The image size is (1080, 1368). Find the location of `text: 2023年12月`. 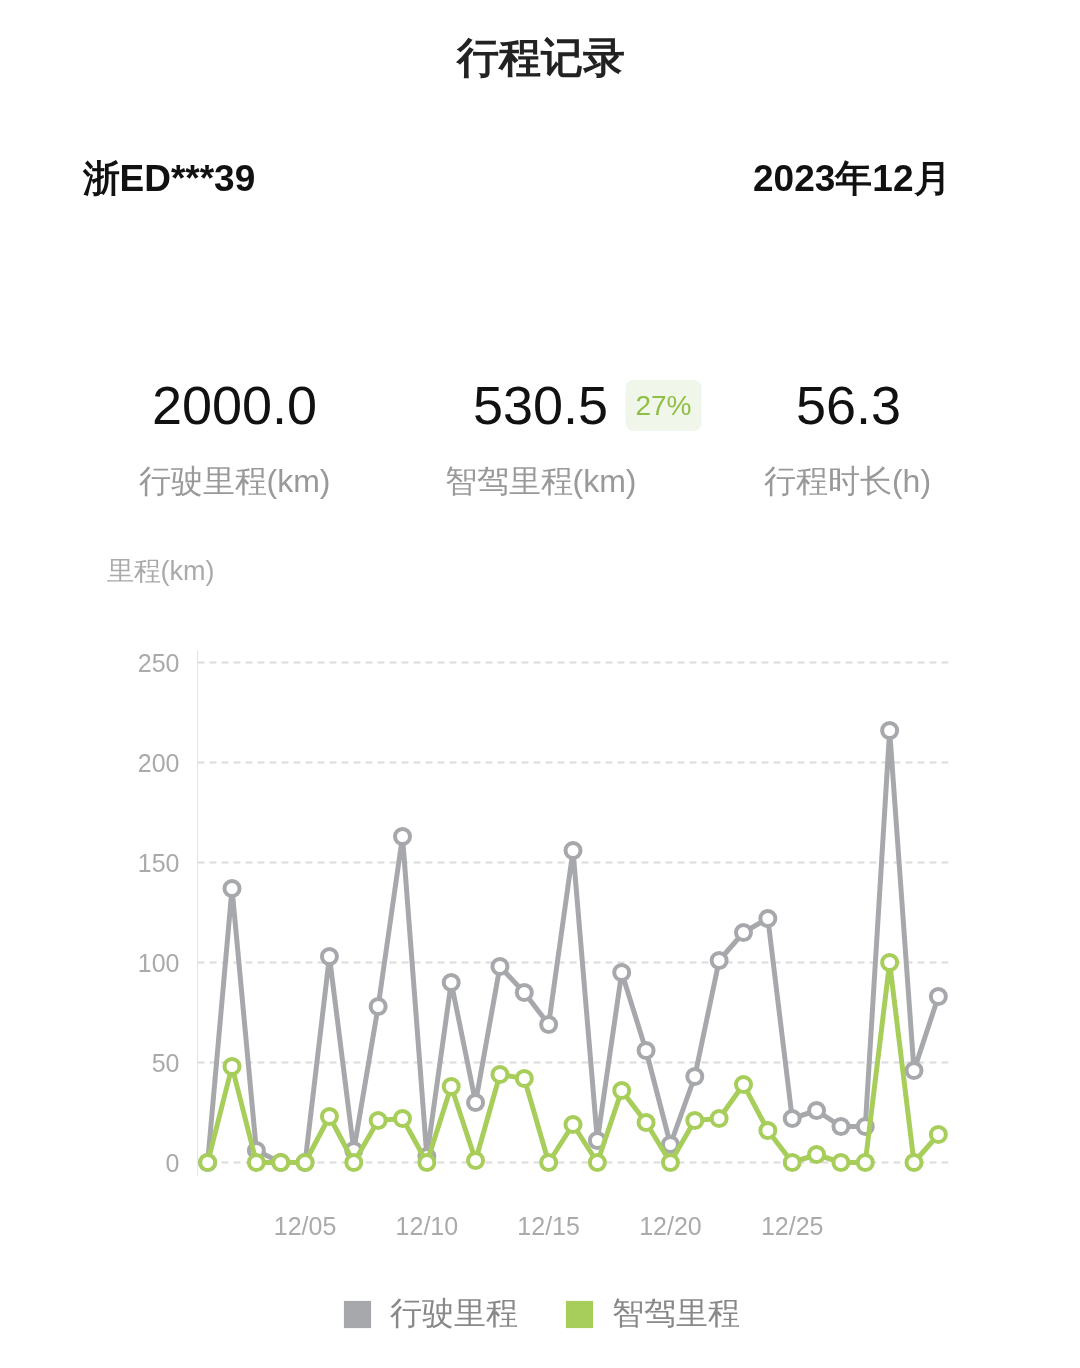

text: 2023年12月 is located at coordinates (852, 178).